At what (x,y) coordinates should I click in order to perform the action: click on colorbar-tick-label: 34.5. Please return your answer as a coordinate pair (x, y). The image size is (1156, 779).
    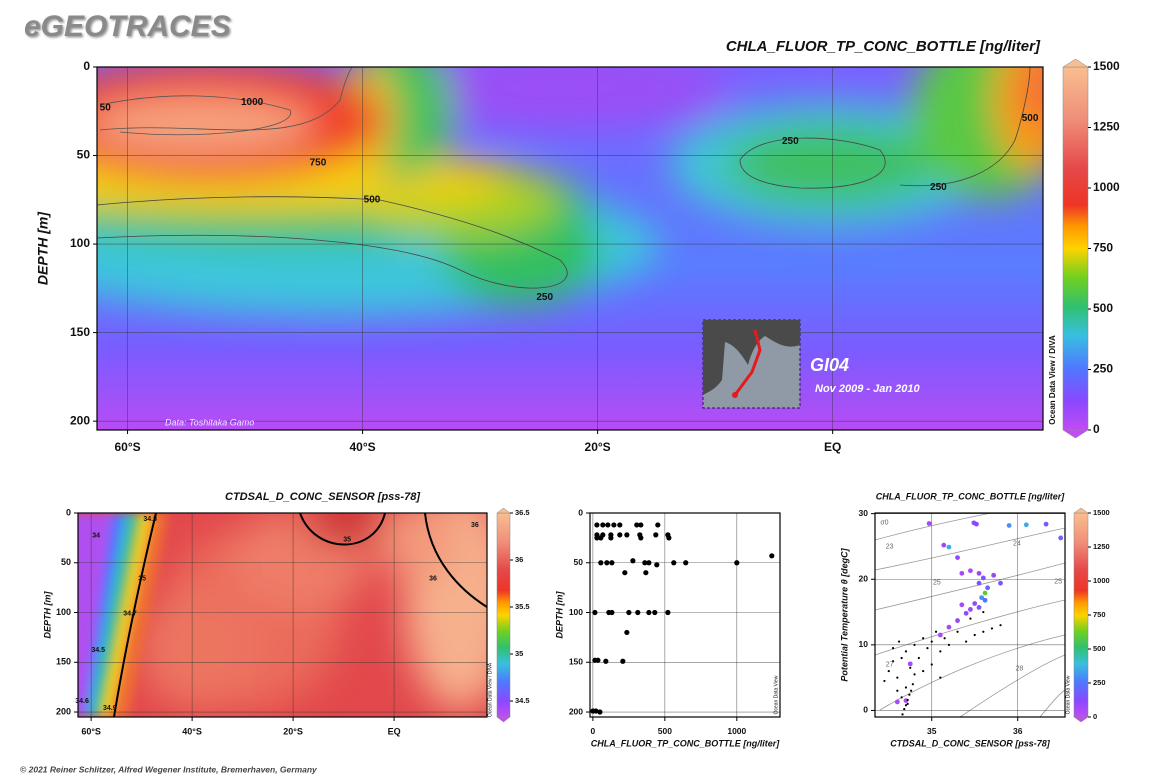
    Looking at the image, I should click on (522, 700).